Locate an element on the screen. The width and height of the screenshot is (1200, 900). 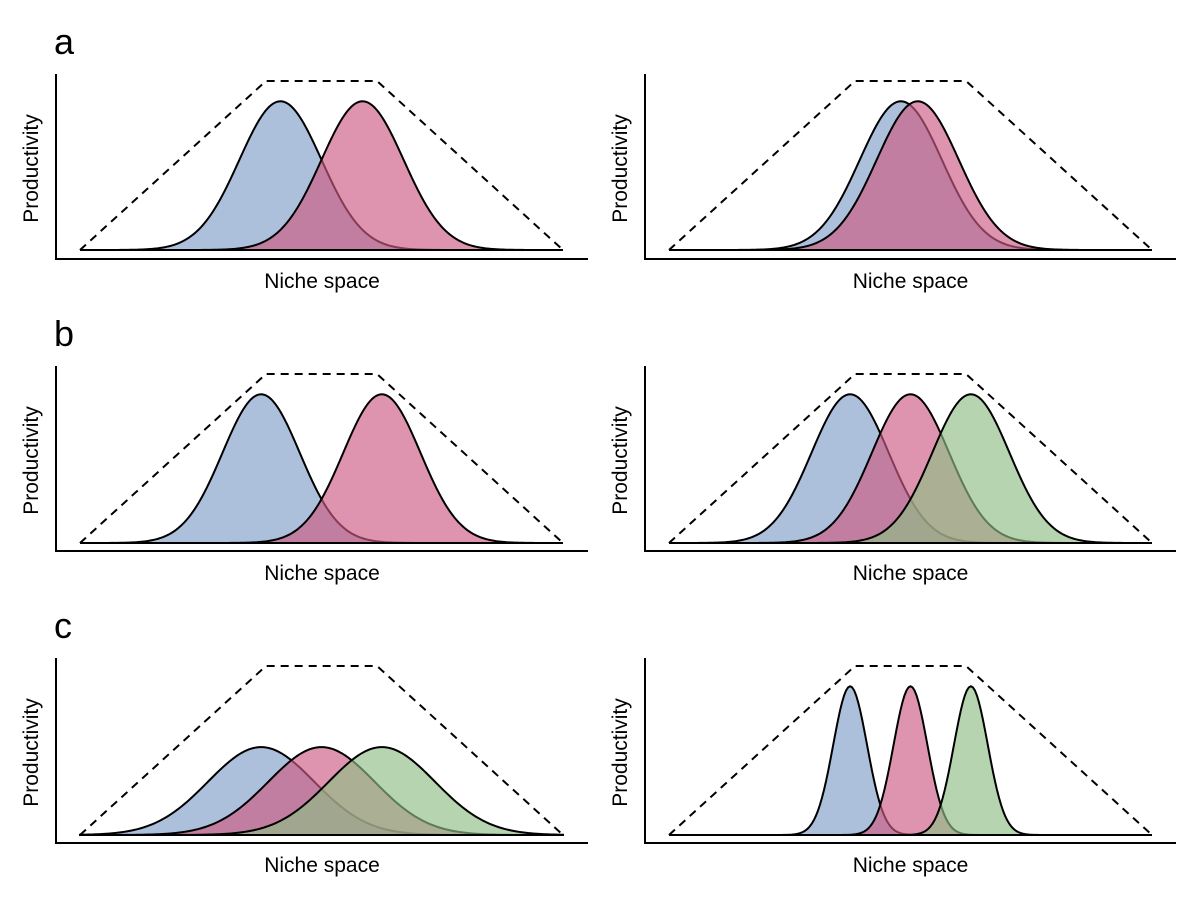
axes-b-left is located at coordinates (321, 459).